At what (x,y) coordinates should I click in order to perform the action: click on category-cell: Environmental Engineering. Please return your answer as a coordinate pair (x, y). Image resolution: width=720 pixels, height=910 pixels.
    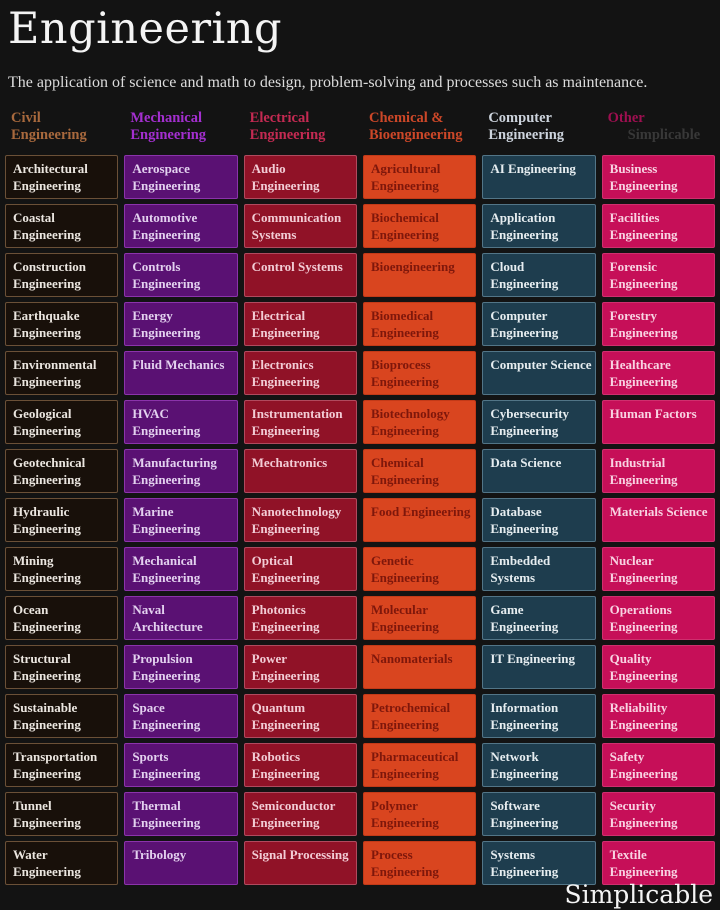
    Looking at the image, I should click on (62, 373).